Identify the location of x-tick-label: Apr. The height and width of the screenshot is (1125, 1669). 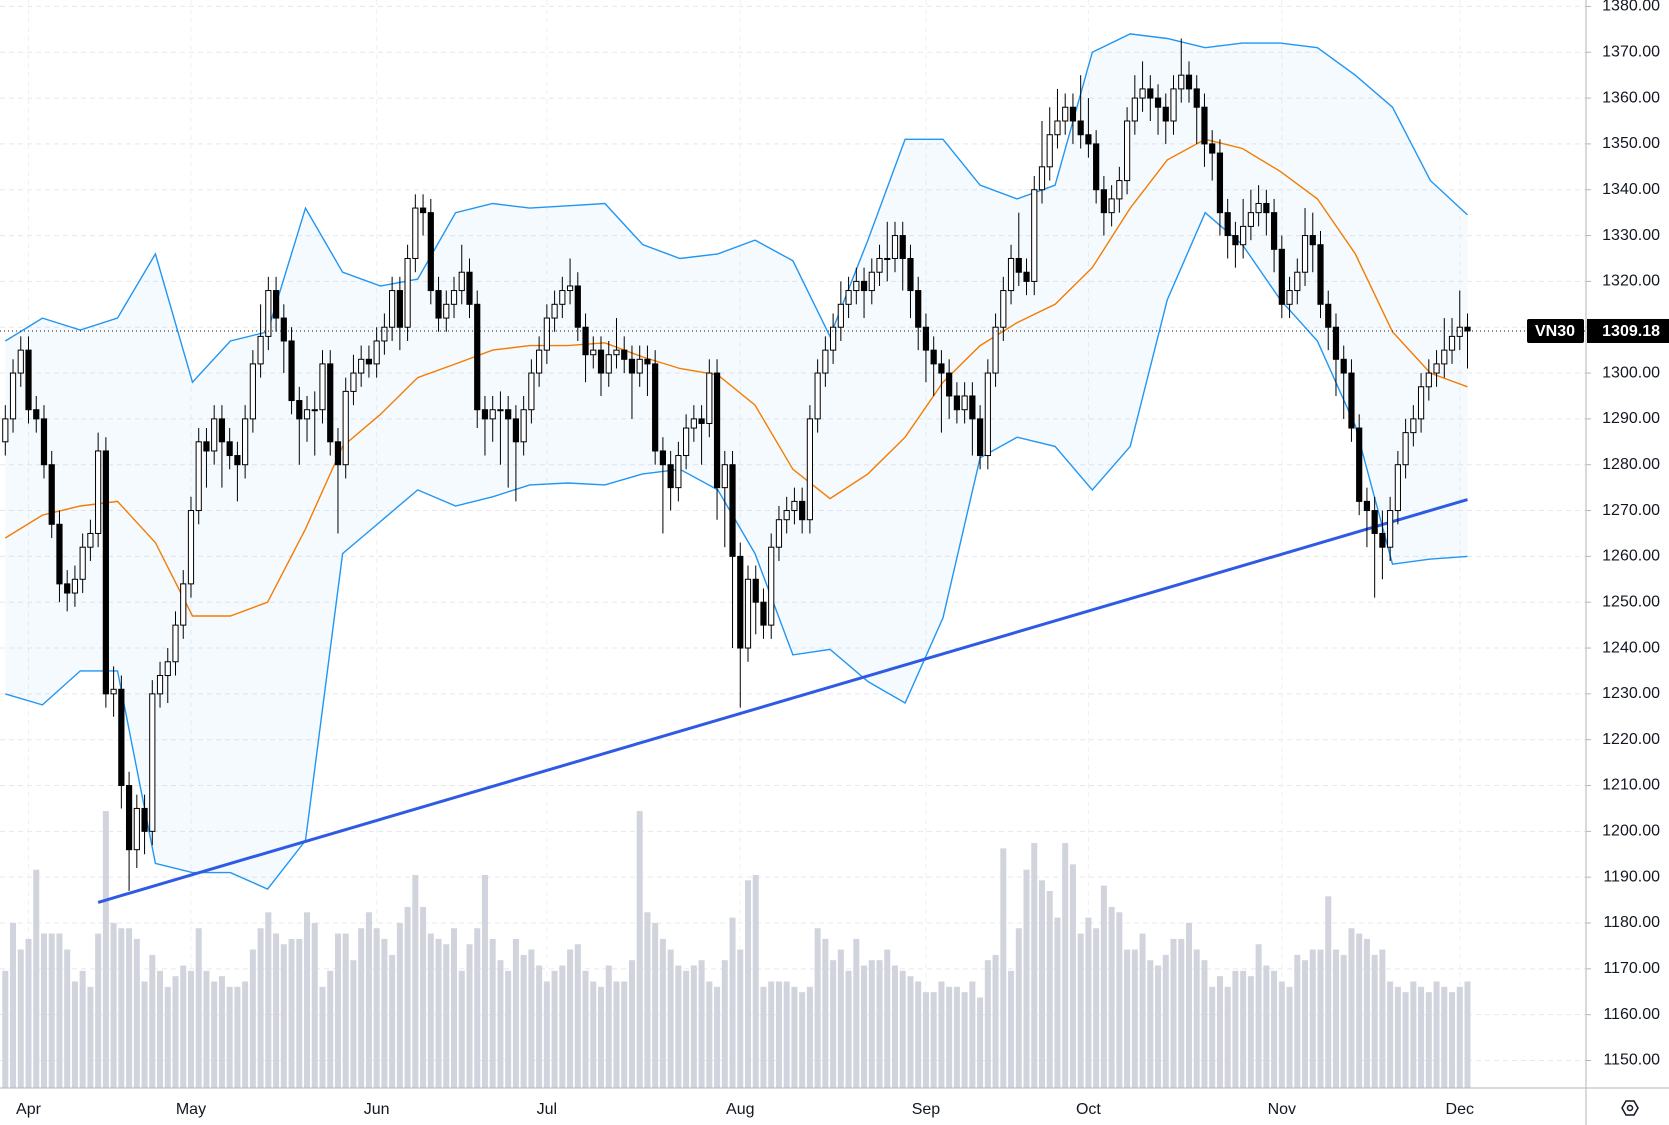
(29, 1109).